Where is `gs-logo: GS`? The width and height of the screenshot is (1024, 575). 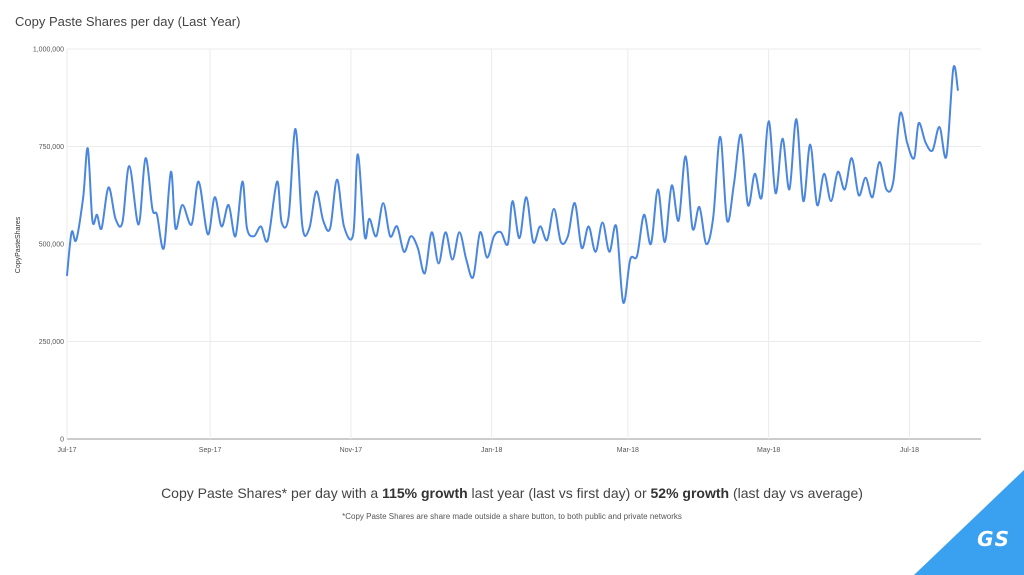 gs-logo: GS is located at coordinates (993, 539).